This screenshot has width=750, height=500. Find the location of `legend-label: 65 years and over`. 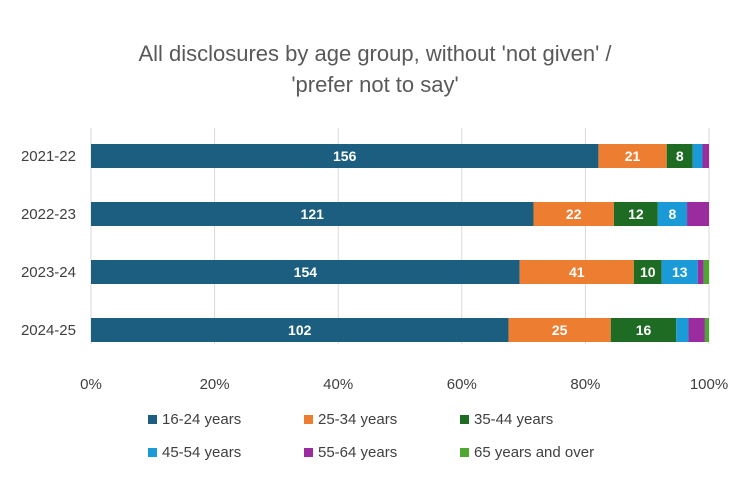

legend-label: 65 years and over is located at coordinates (534, 452).